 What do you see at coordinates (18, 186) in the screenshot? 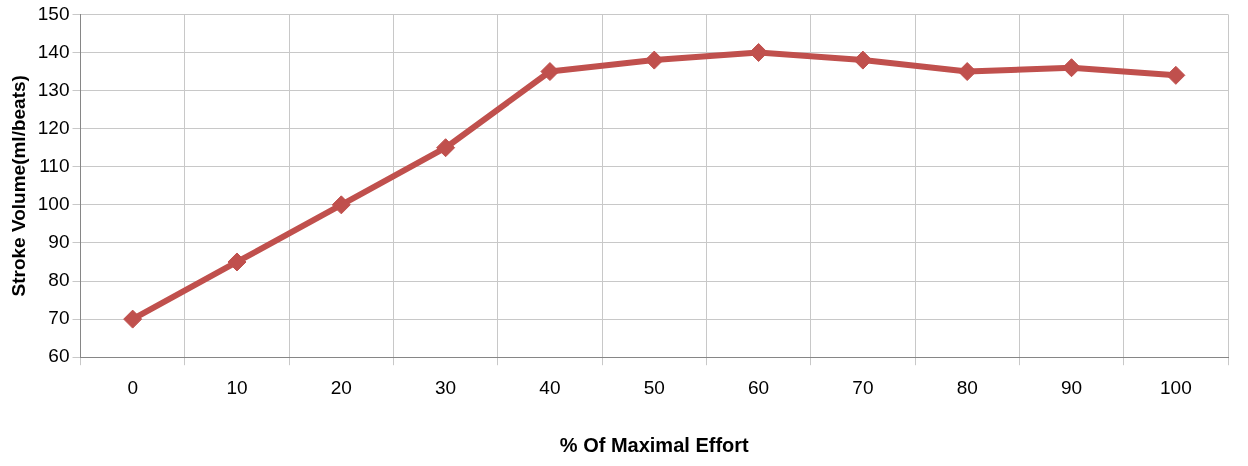
I see `y-axis-title: Stroke Volume(ml/beats)` at bounding box center [18, 186].